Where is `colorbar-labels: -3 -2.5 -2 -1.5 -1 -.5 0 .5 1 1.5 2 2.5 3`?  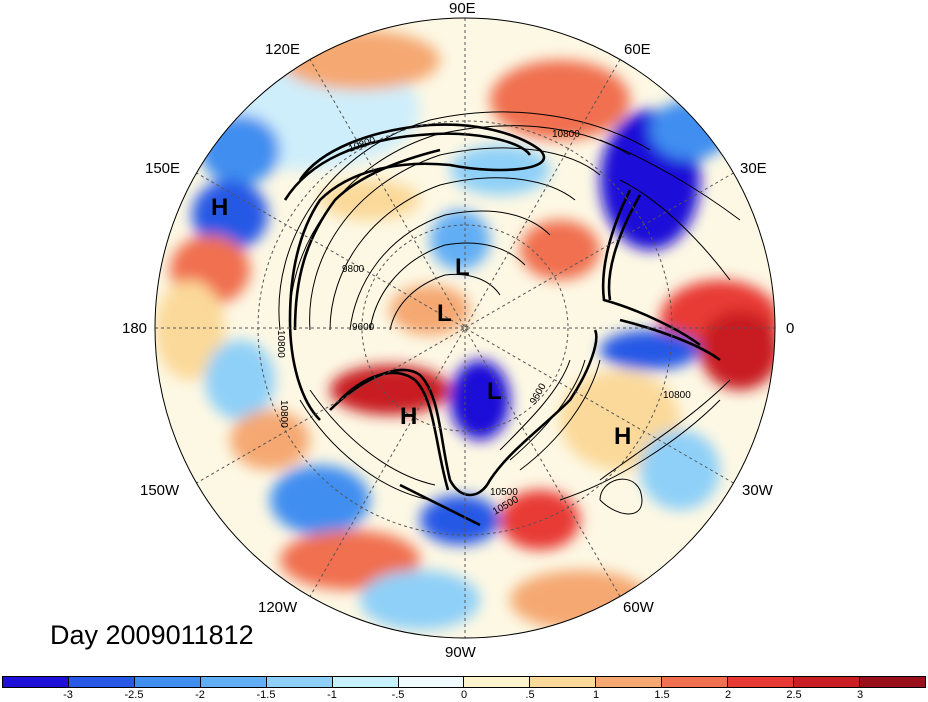 colorbar-labels: -3 -2.5 -2 -1.5 -1 -.5 0 .5 1 1.5 2 2.5 3 is located at coordinates (464, 695).